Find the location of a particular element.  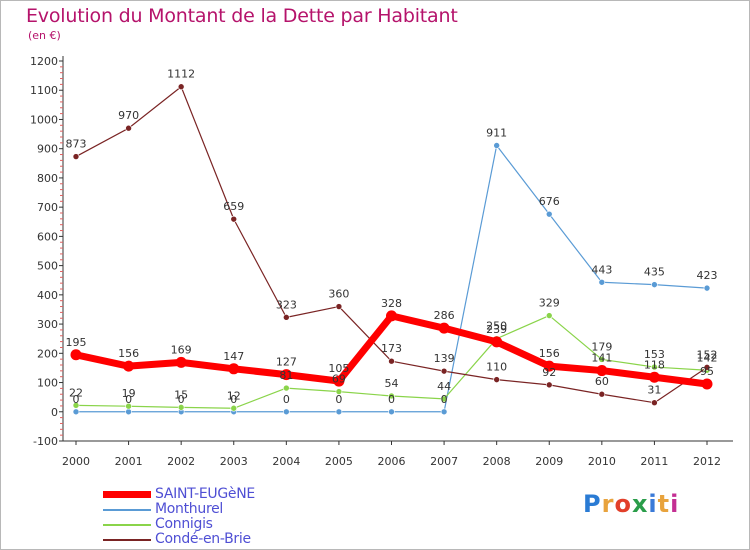

data-label: 286 is located at coordinates (444, 315).